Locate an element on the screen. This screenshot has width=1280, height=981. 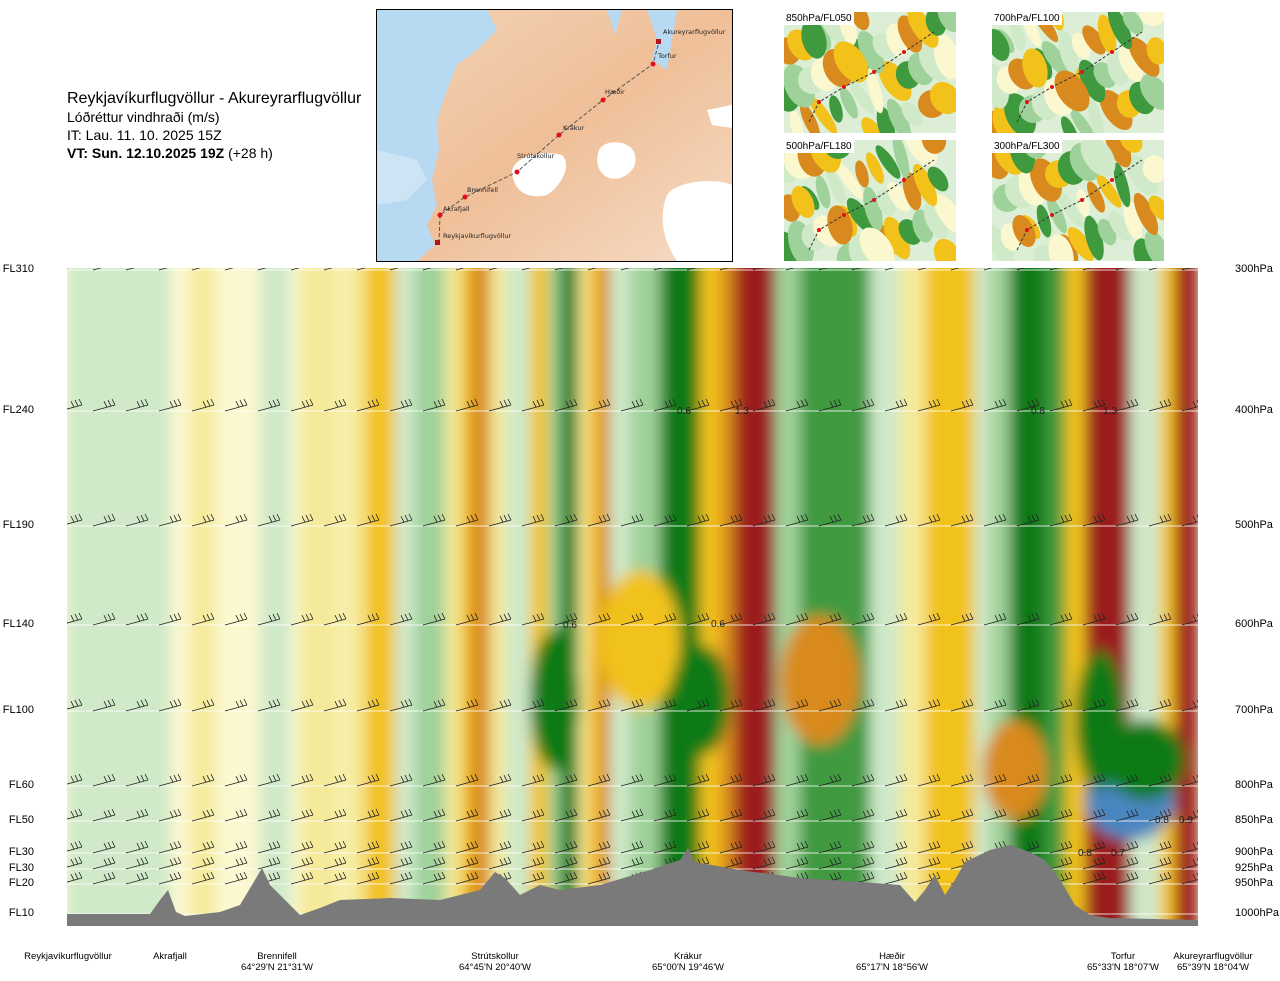
thumbnail-700hpa: 700hPa/FL100 is located at coordinates (1078, 72).